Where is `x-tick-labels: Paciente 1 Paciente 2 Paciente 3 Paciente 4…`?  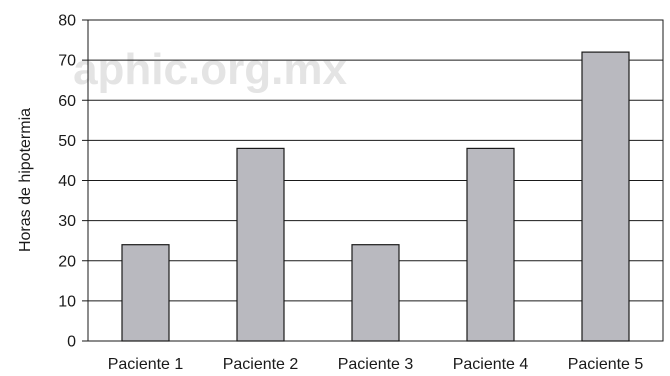 x-tick-labels: Paciente 1 Paciente 2 Paciente 3 Paciente 4… is located at coordinates (376, 364).